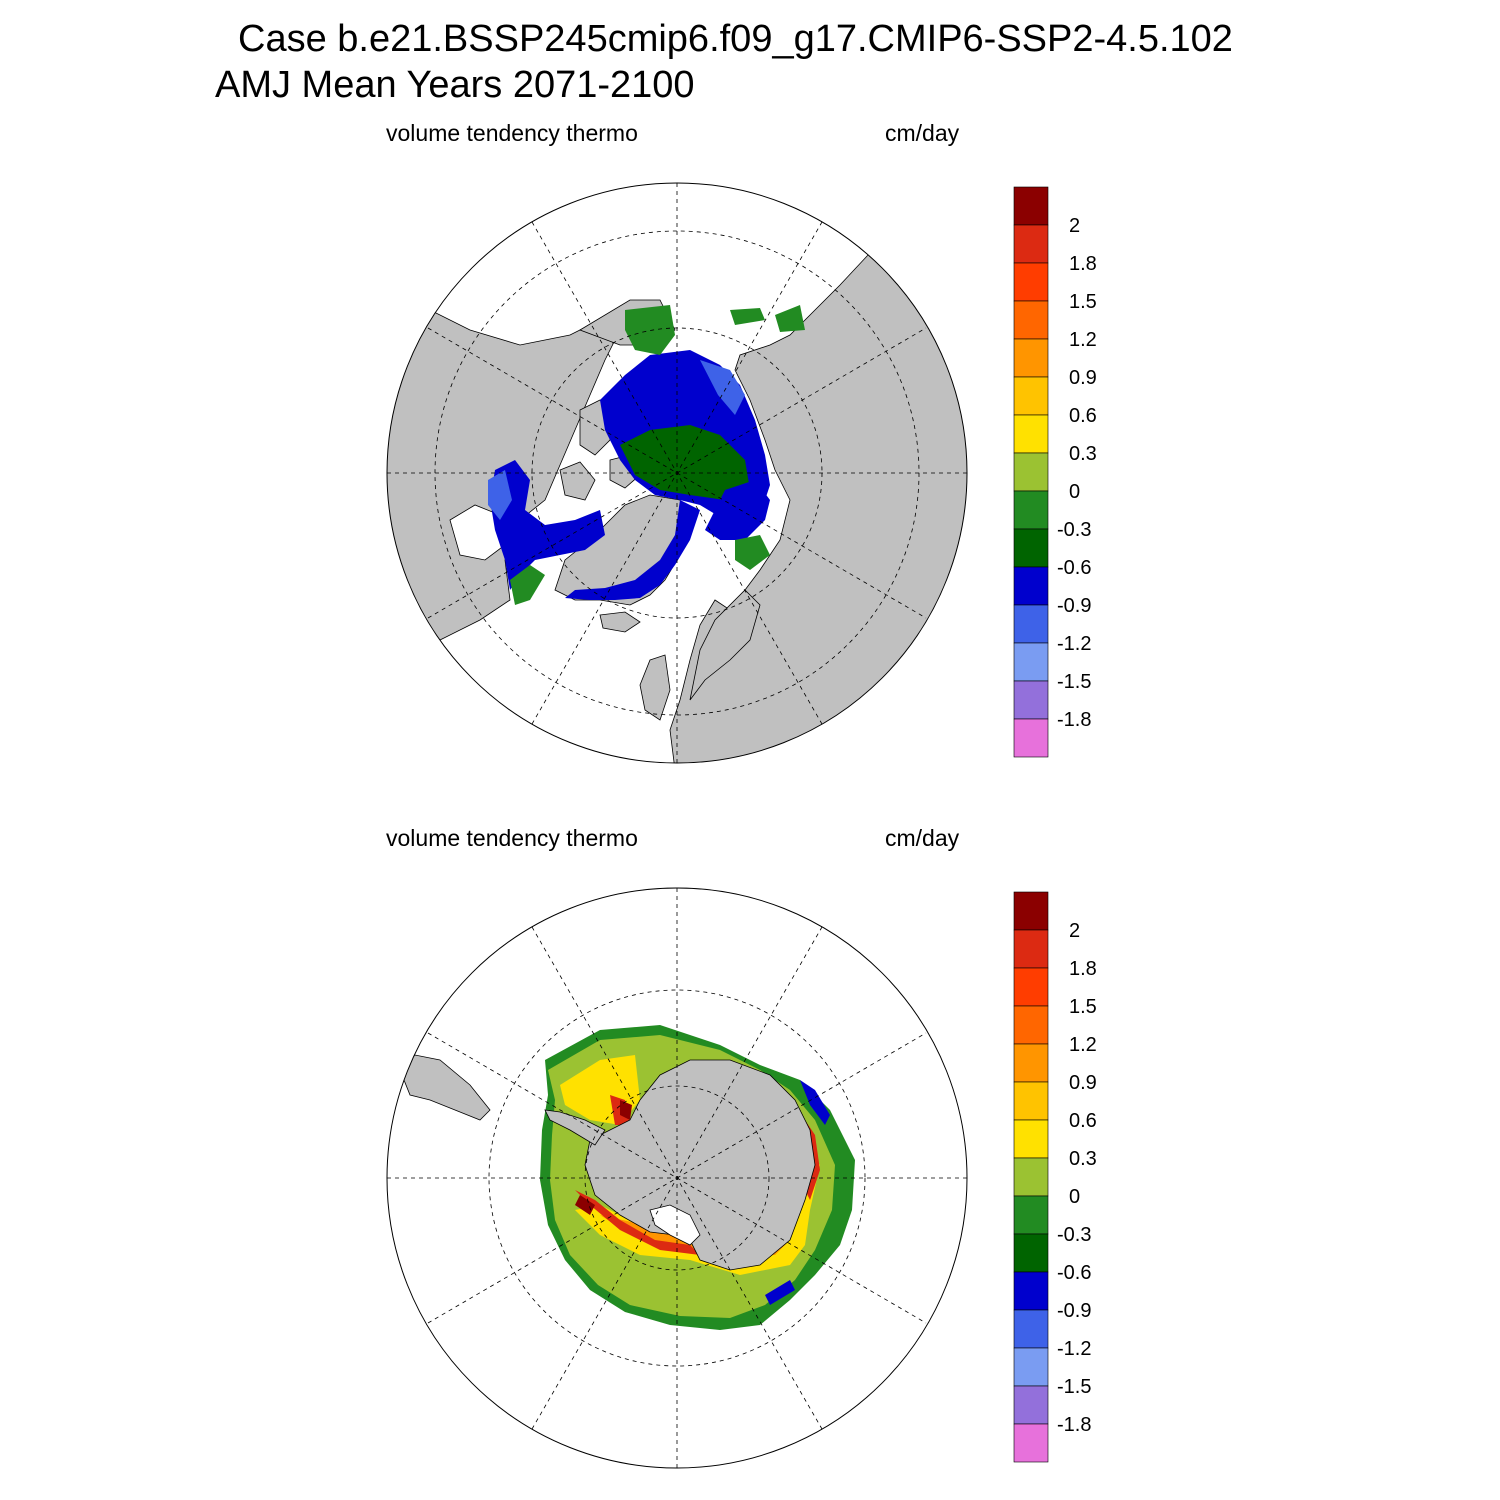  What do you see at coordinates (512, 133) in the screenshot?
I see `north-variable-label: volume tendency thermo` at bounding box center [512, 133].